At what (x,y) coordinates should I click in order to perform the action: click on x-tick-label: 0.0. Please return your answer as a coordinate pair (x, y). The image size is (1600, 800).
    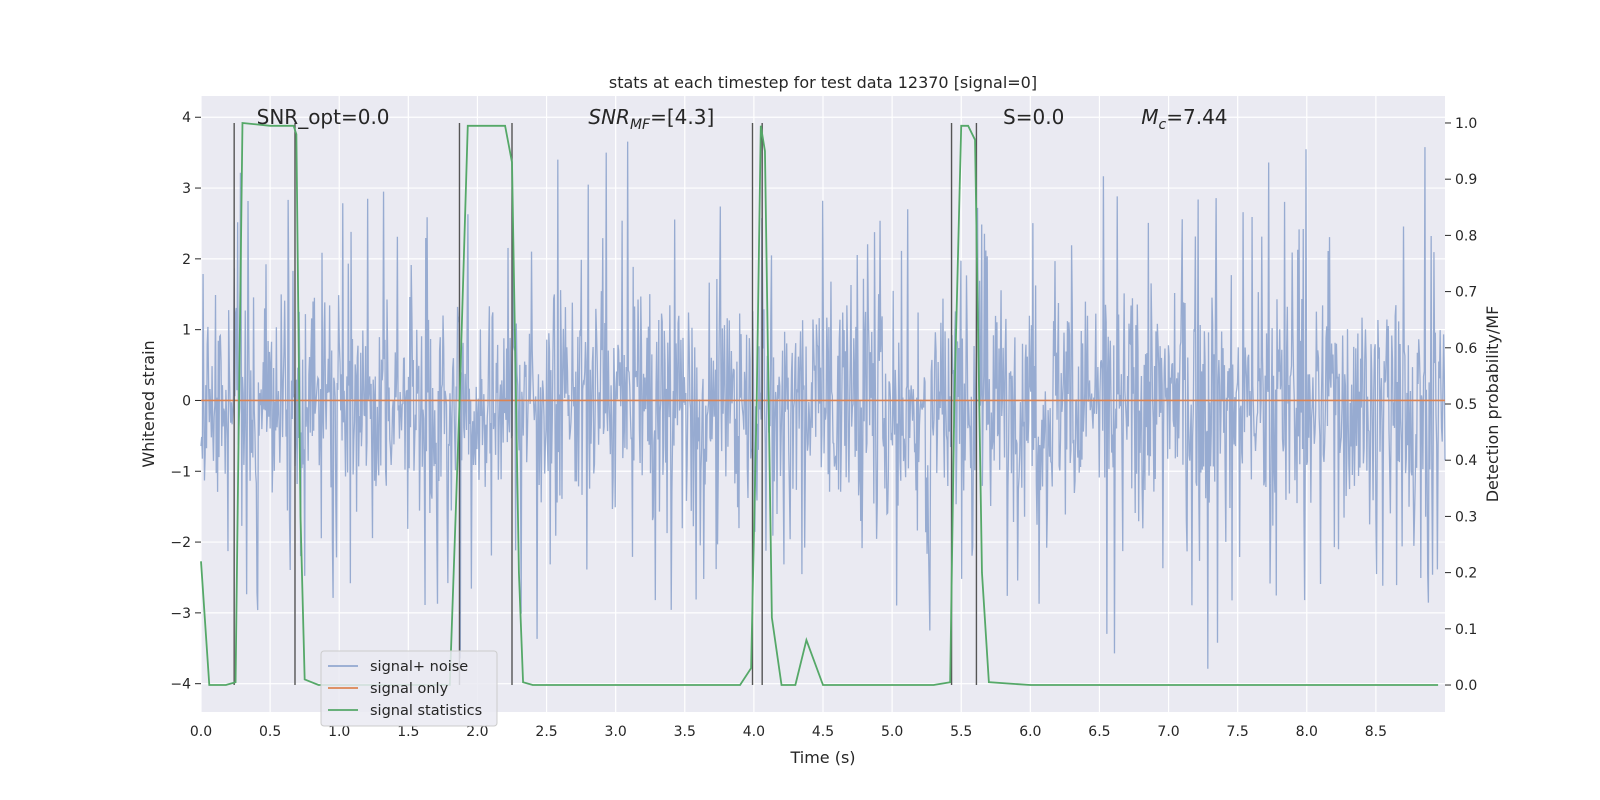
    Looking at the image, I should click on (201, 732).